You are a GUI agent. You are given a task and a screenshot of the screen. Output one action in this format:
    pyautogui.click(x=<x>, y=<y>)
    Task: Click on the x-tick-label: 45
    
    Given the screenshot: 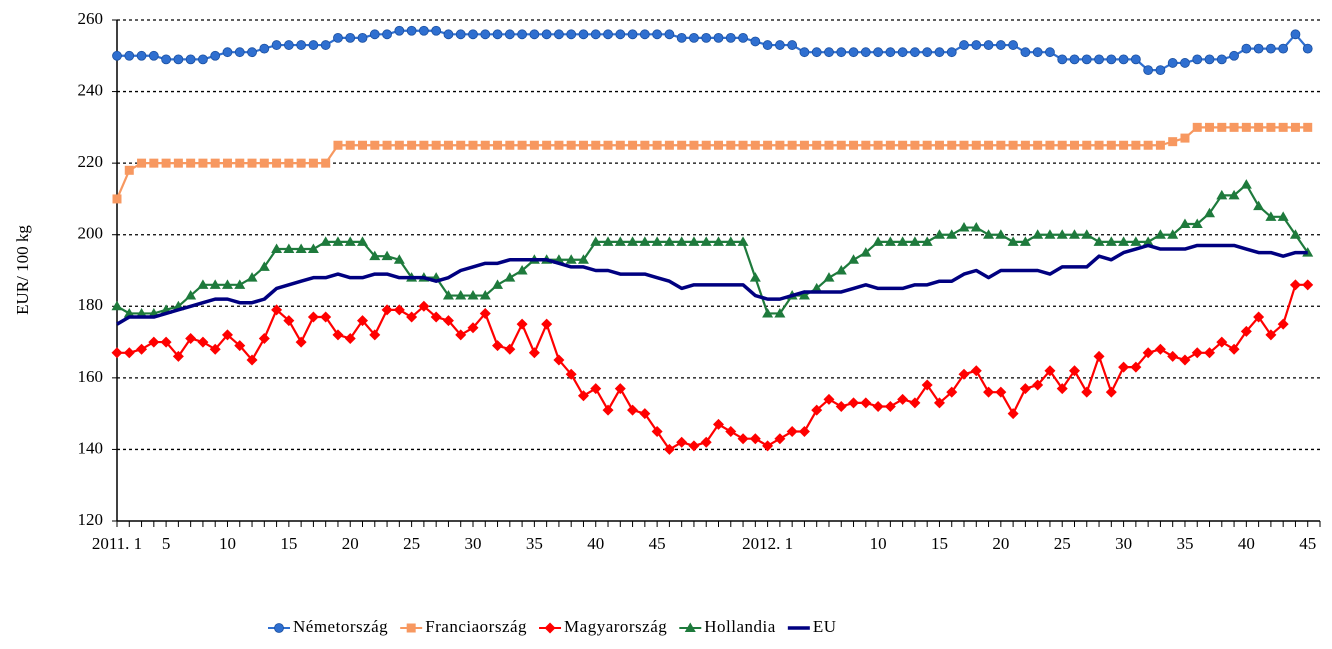 What is the action you would take?
    pyautogui.click(x=1307, y=543)
    